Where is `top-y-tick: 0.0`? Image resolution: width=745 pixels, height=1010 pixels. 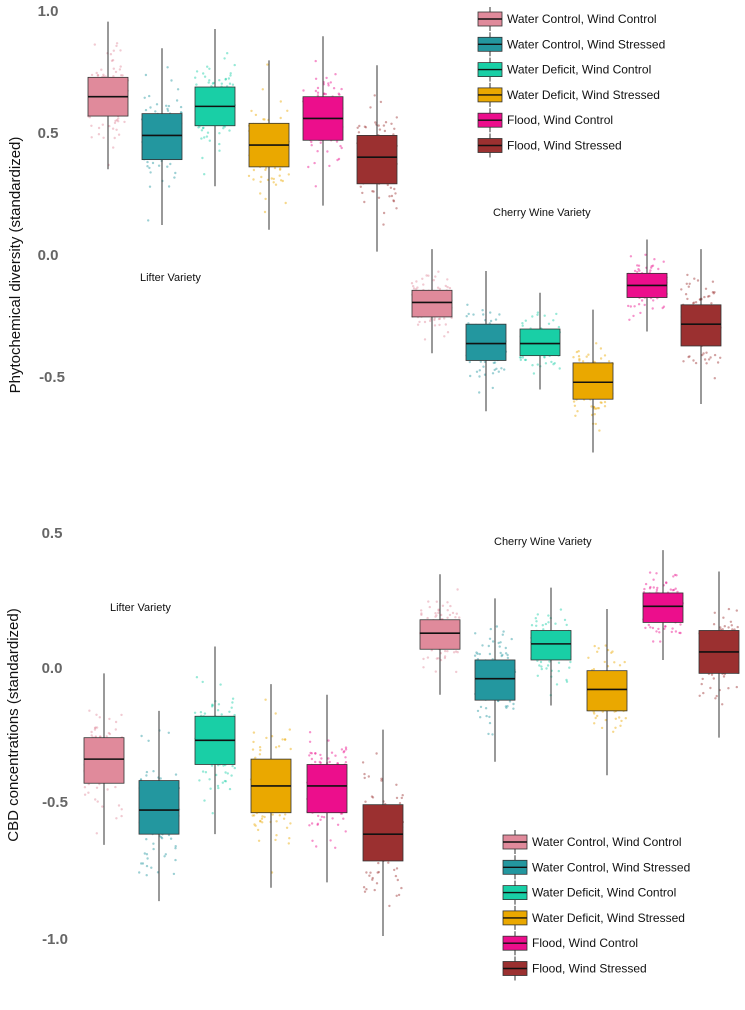 top-y-tick: 0.0 is located at coordinates (48, 255).